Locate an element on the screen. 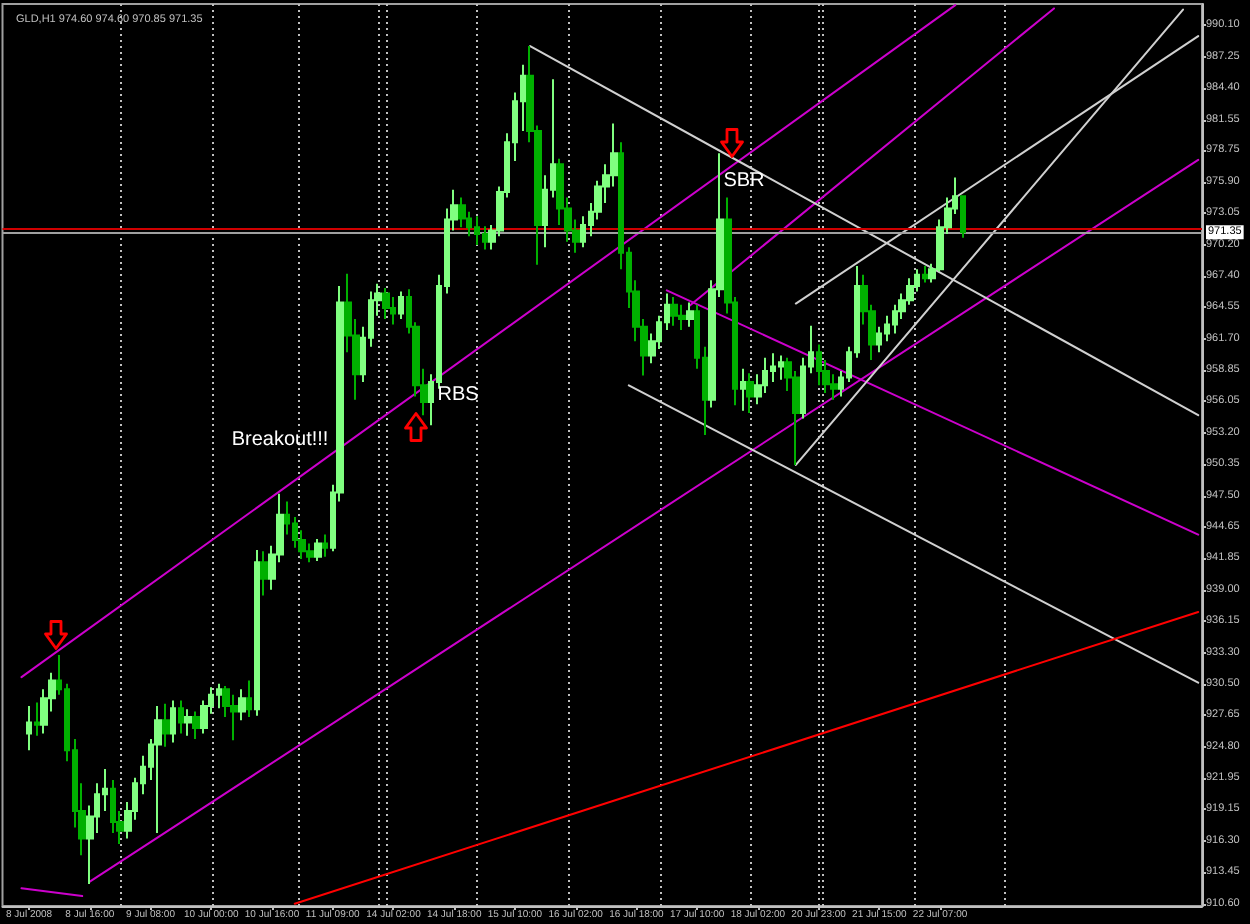  annotation: Breakout!!! is located at coordinates (280, 440).